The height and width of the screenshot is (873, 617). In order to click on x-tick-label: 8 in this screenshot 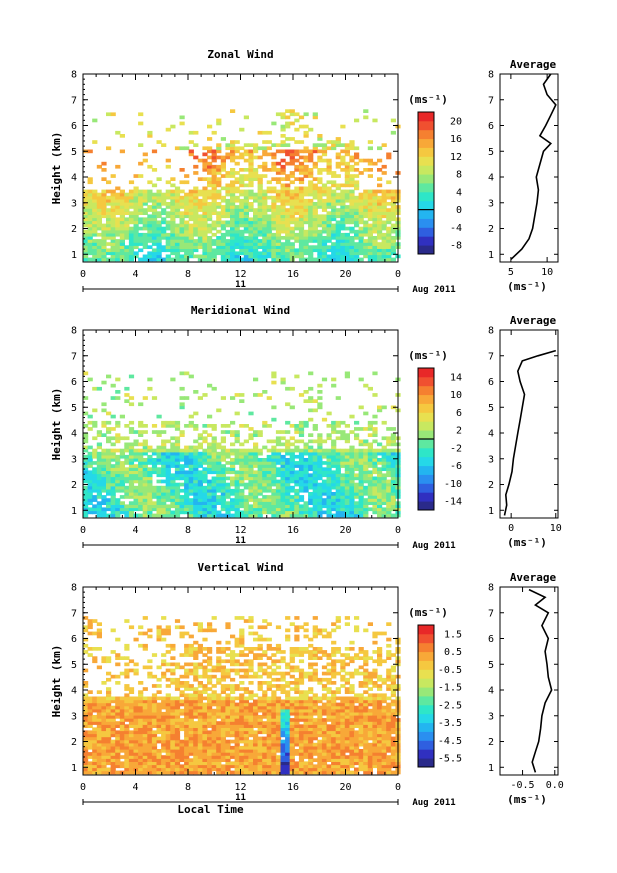, I will do `click(188, 274)`.